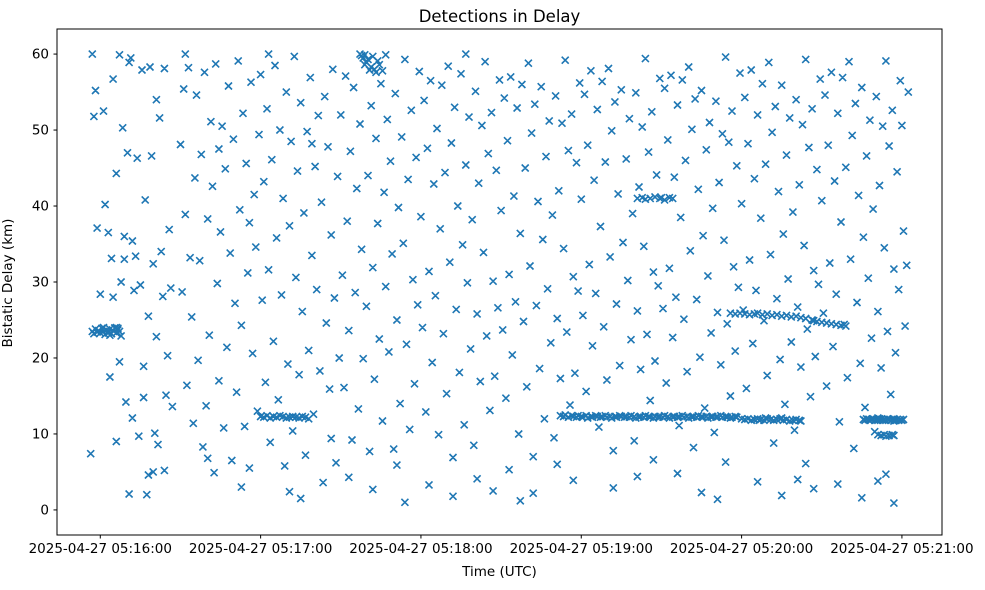 The image size is (985, 590). Describe the element at coordinates (8, 283) in the screenshot. I see `y-axis-label: Bistatic Delay (km)` at that location.